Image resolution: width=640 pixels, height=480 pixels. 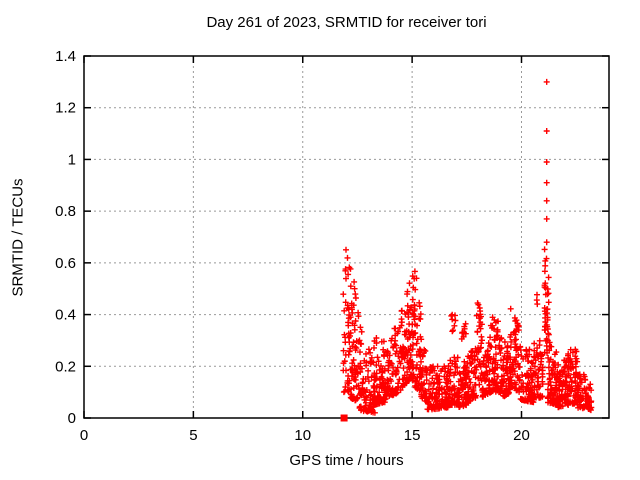 I want to click on y-tick-label: 0.2, so click(x=65, y=366).